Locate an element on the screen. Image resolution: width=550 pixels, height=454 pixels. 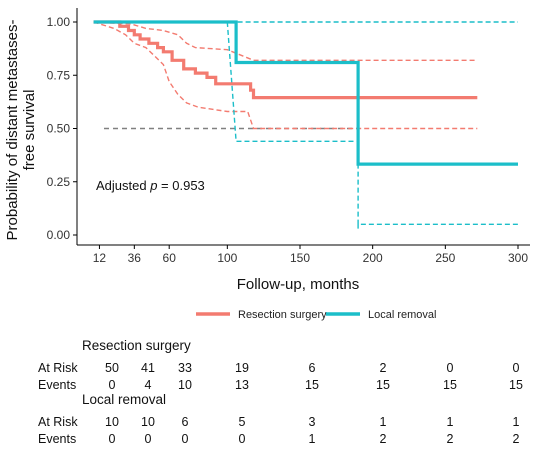
p-value-prefix: Adjusted is located at coordinates (123, 185).